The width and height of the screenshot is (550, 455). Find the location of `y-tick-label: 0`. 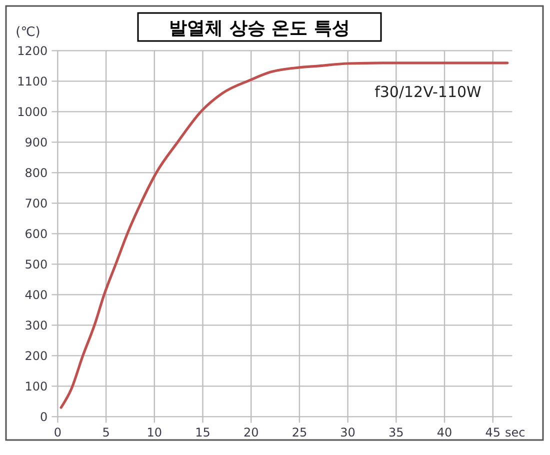

y-tick-label: 0 is located at coordinates (44, 417).